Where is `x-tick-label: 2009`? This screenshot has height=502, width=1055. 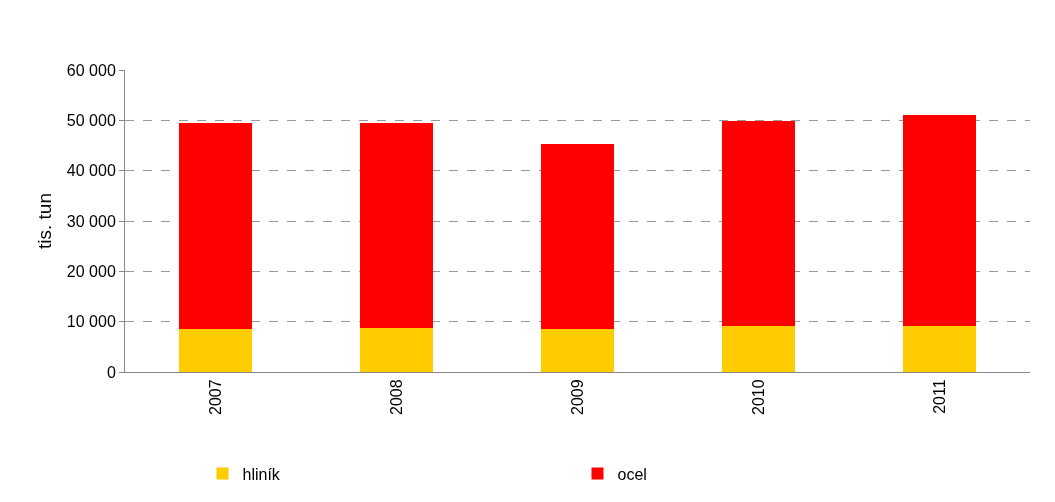
x-tick-label: 2009 is located at coordinates (577, 397).